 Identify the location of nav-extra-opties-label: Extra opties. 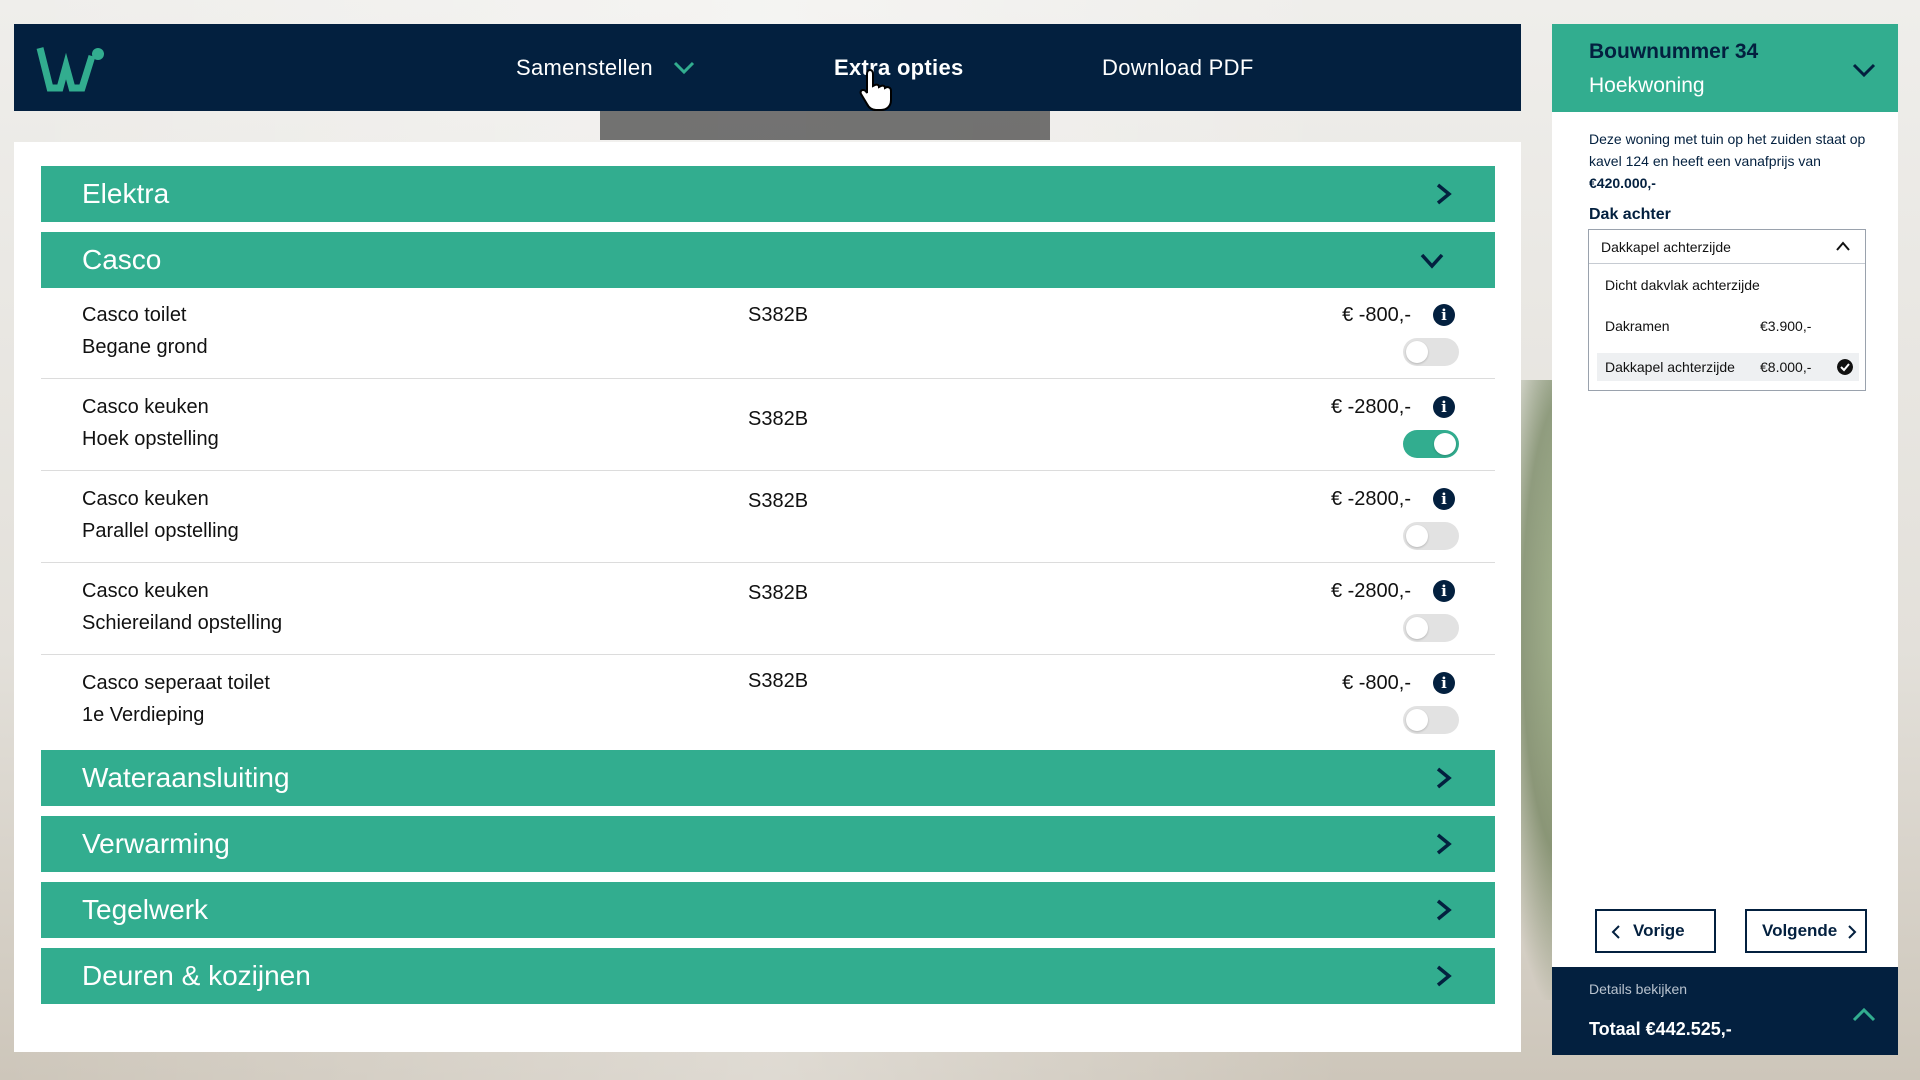
(899, 67).